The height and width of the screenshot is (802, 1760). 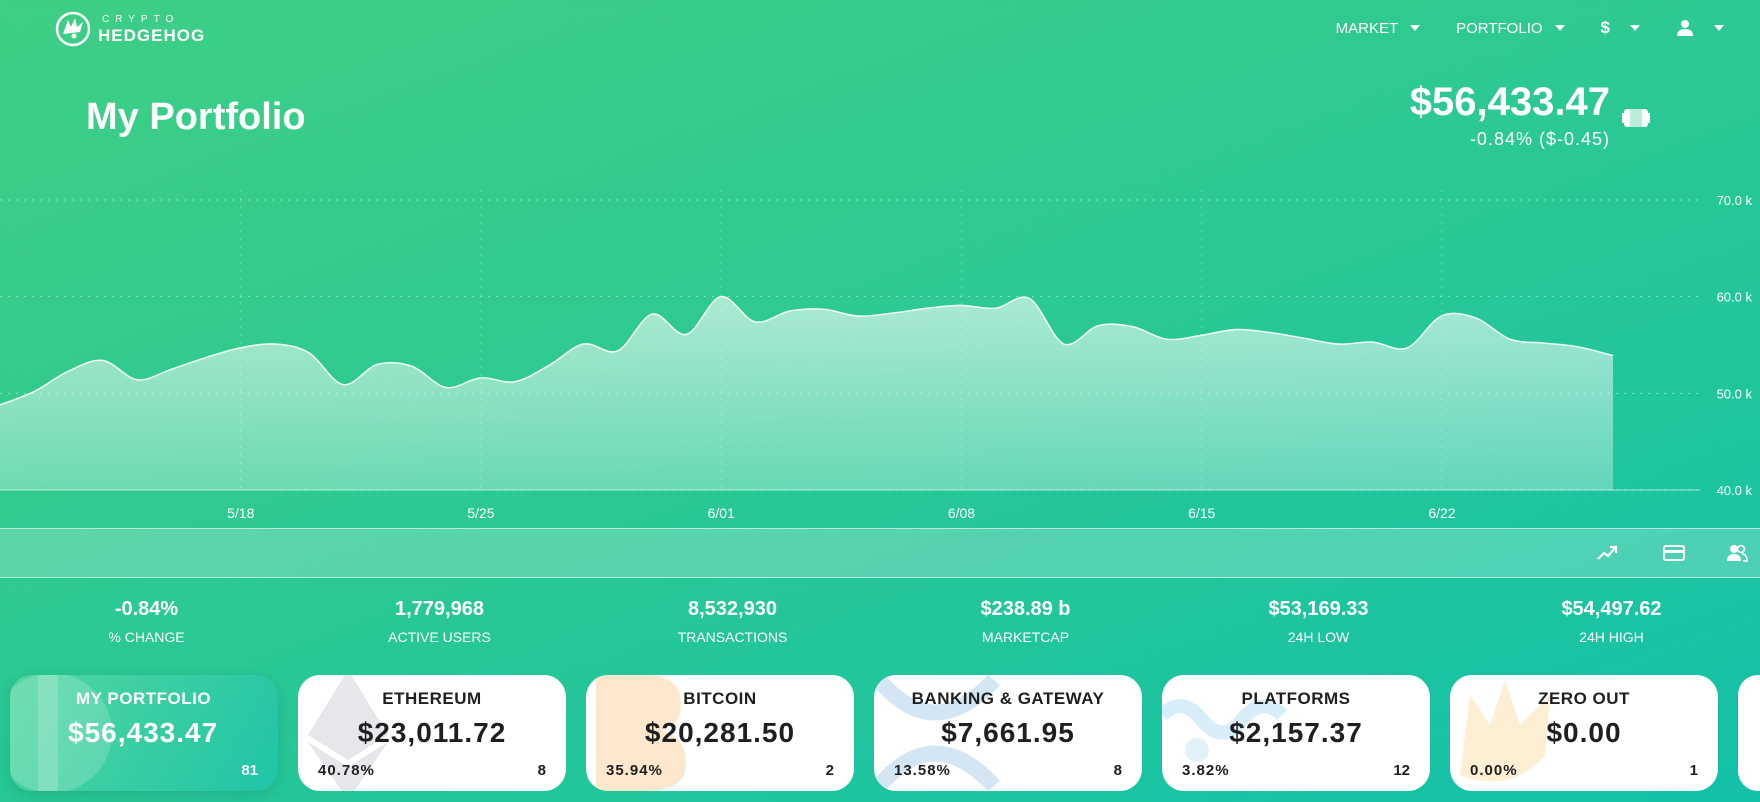 I want to click on portfolio-menu-label: PORTFOLIO, so click(x=1499, y=28).